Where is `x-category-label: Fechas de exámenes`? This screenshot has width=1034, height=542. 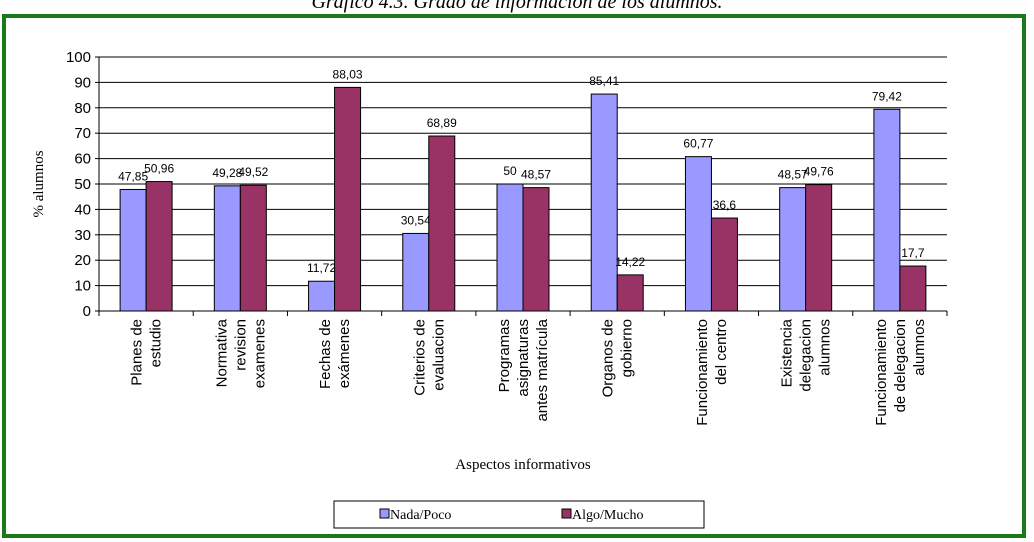
x-category-label: Fechas de exámenes is located at coordinates (335, 354).